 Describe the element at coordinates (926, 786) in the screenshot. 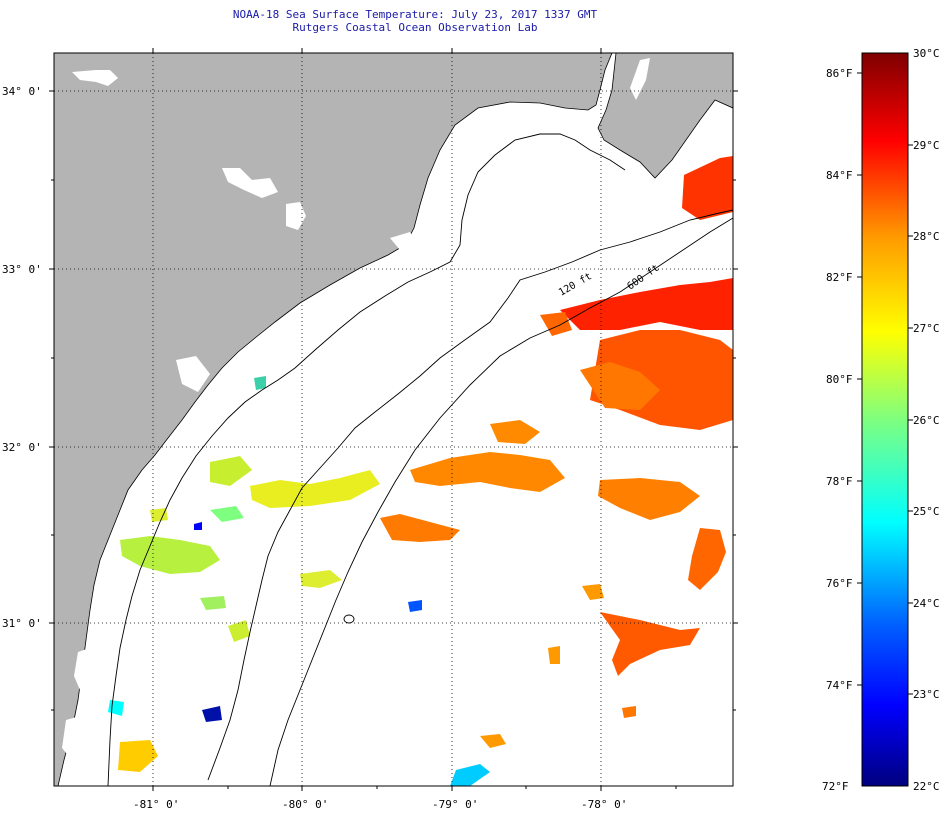

I see `legend-c-22: 22°C` at that location.